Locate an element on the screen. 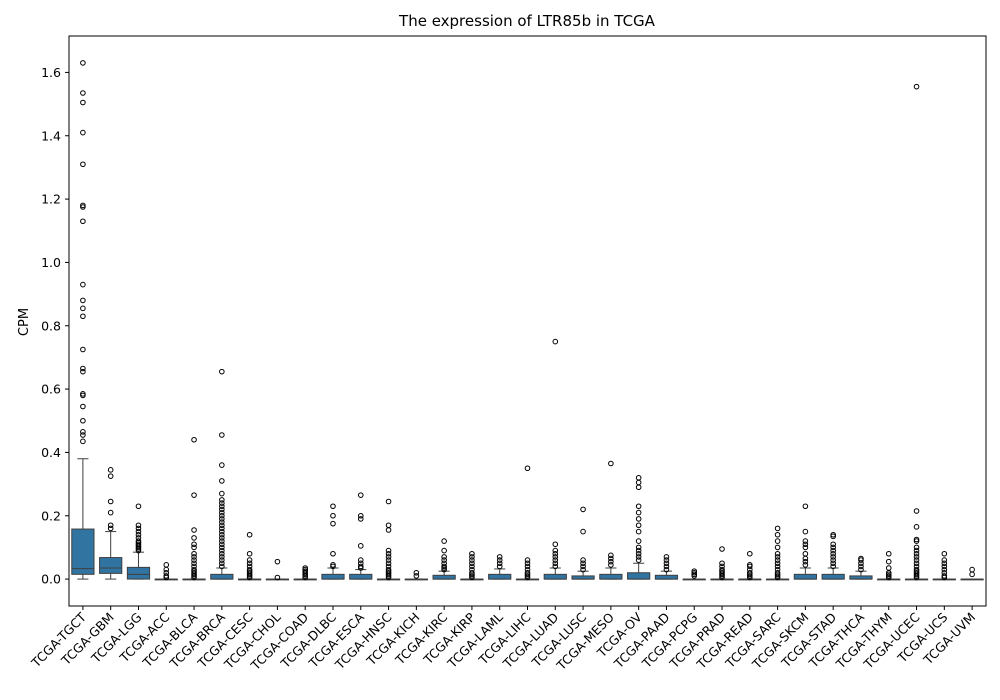 The height and width of the screenshot is (700, 1000). y-tick-label: 1.4 is located at coordinates (51, 135).